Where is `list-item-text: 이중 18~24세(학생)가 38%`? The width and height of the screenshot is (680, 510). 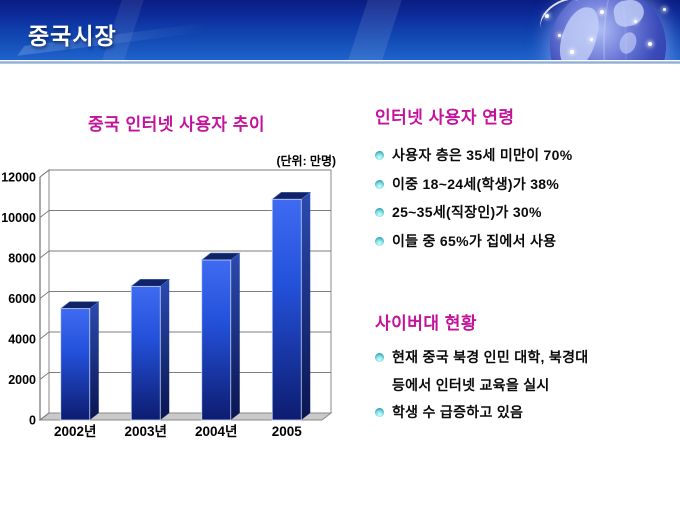
list-item-text: 이중 18~24세(학생)가 38% is located at coordinates (476, 183).